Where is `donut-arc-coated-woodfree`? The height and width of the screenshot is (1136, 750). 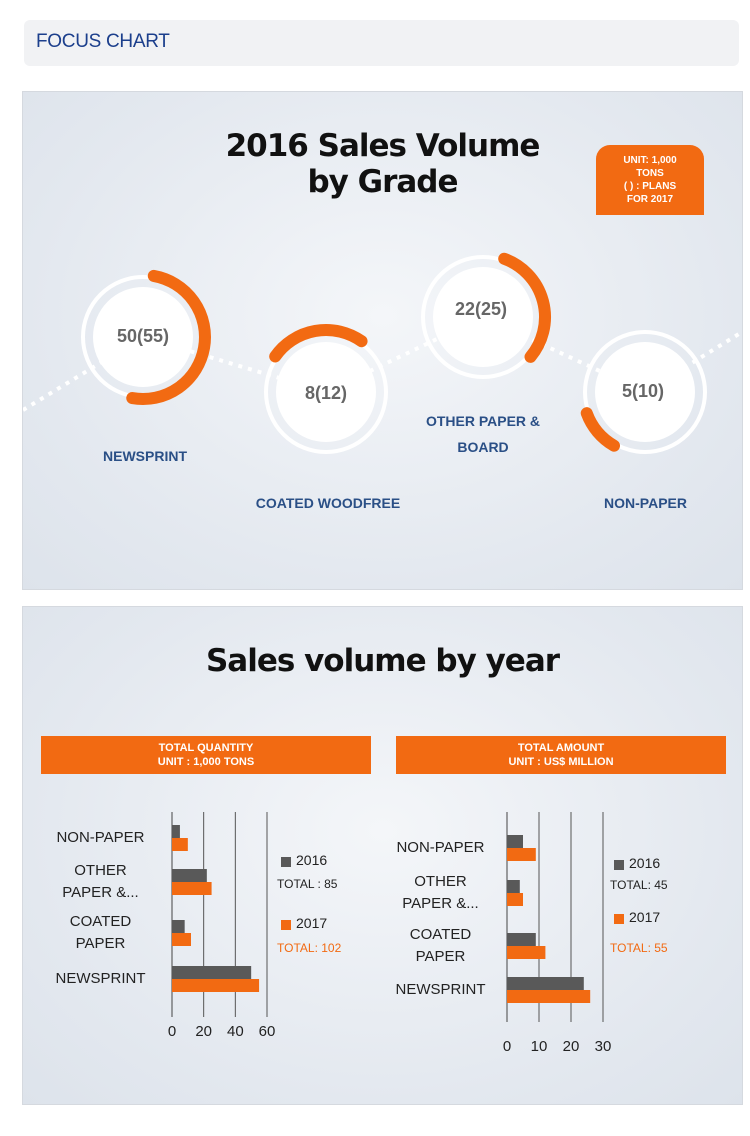
donut-arc-coated-woodfree is located at coordinates (318, 343).